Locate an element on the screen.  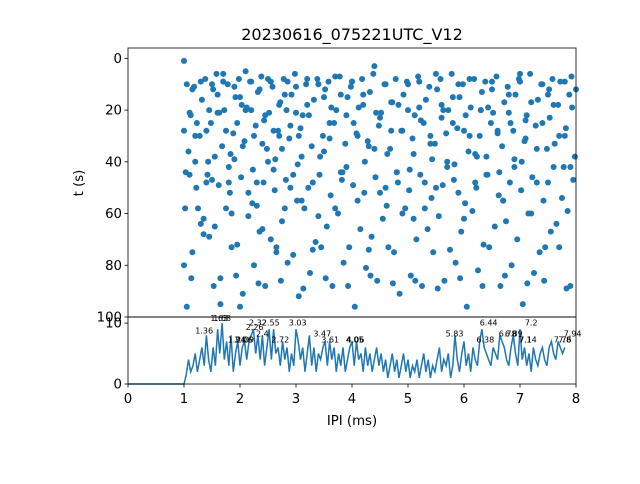
histogram-x-axis-label: IPI (ms) is located at coordinates (352, 421).